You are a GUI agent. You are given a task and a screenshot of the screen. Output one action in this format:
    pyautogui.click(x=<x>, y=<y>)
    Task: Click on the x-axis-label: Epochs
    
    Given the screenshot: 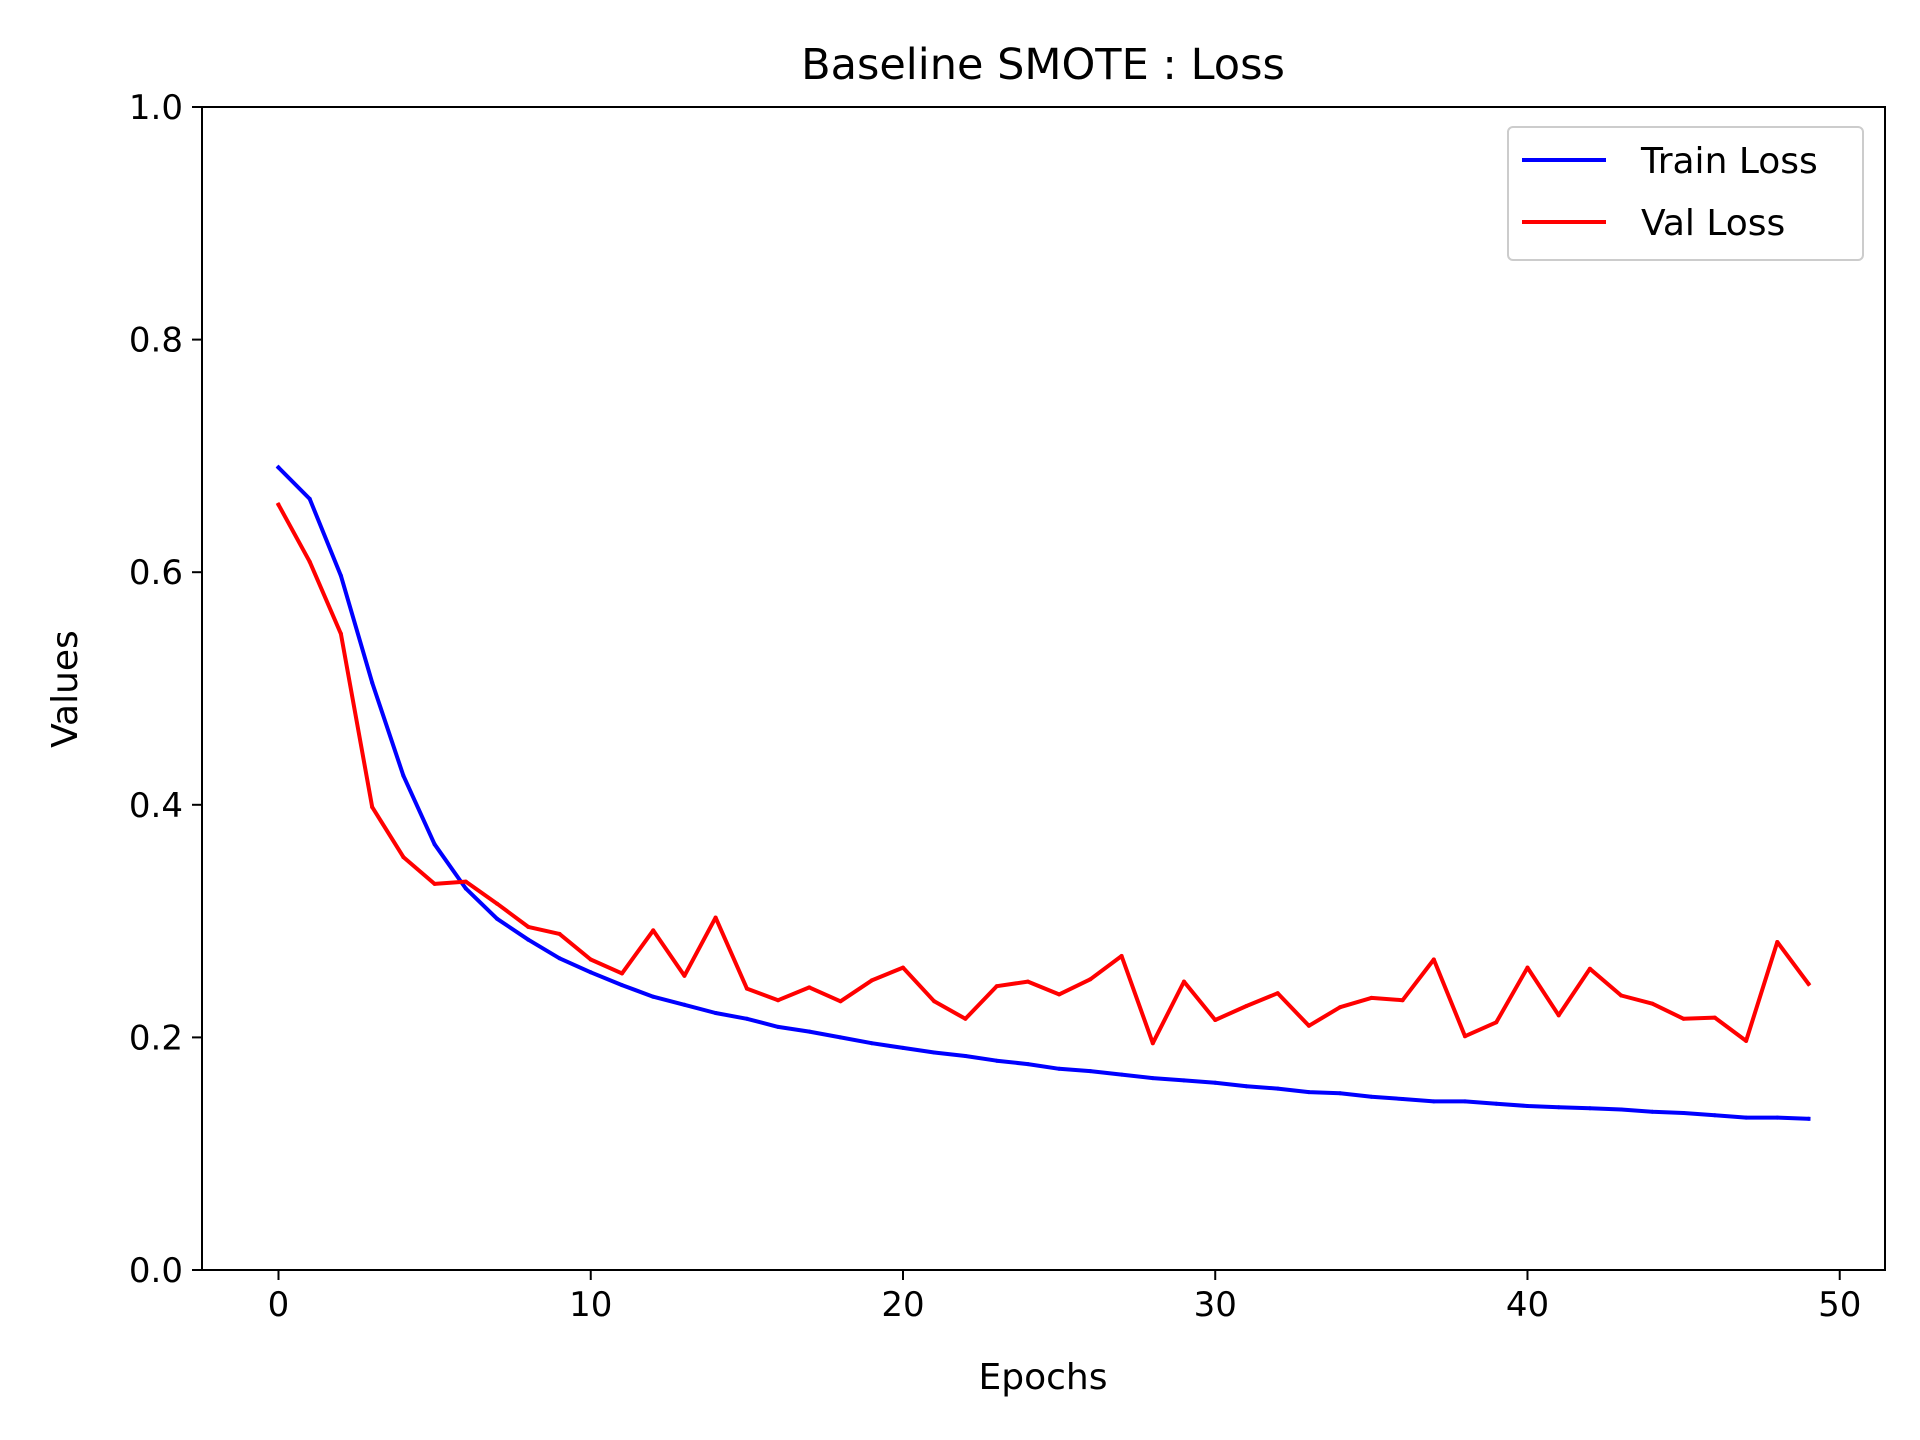 What is the action you would take?
    pyautogui.click(x=1043, y=1377)
    